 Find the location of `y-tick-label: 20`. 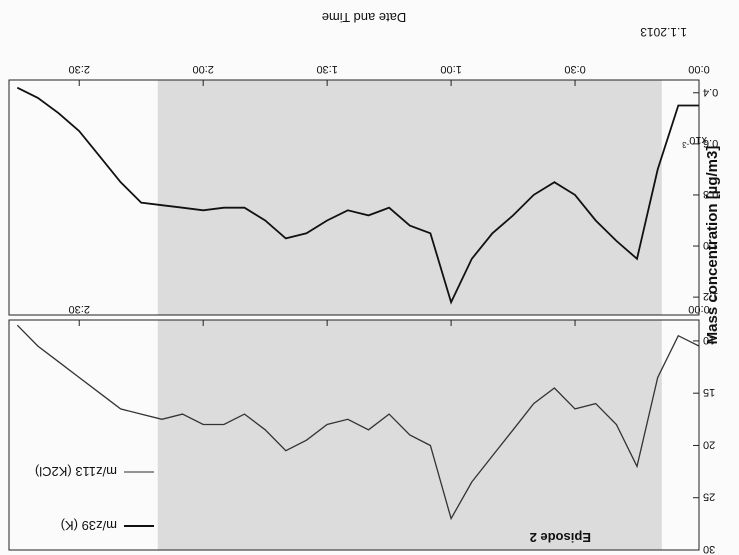

y-tick-label: 20 is located at coordinates (709, 444).